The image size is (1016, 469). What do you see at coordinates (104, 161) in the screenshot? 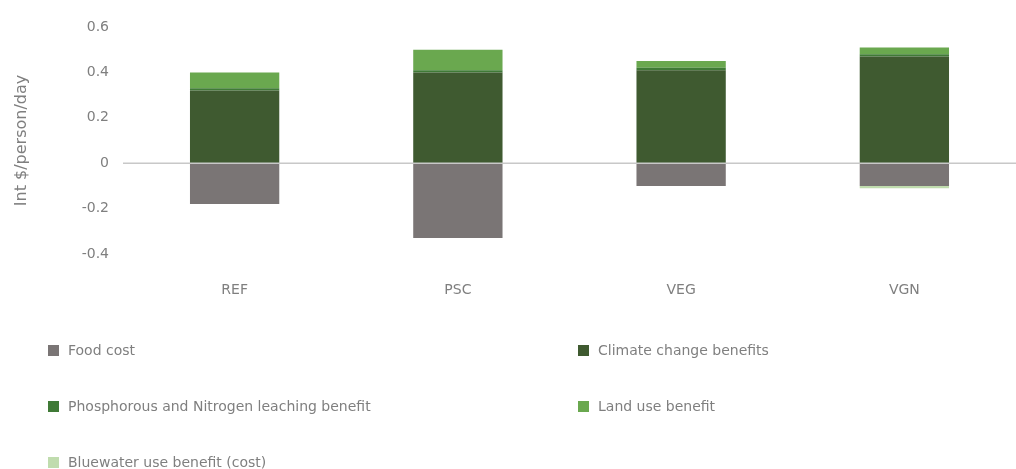
I see `y-tick-label: 0` at bounding box center [104, 161].